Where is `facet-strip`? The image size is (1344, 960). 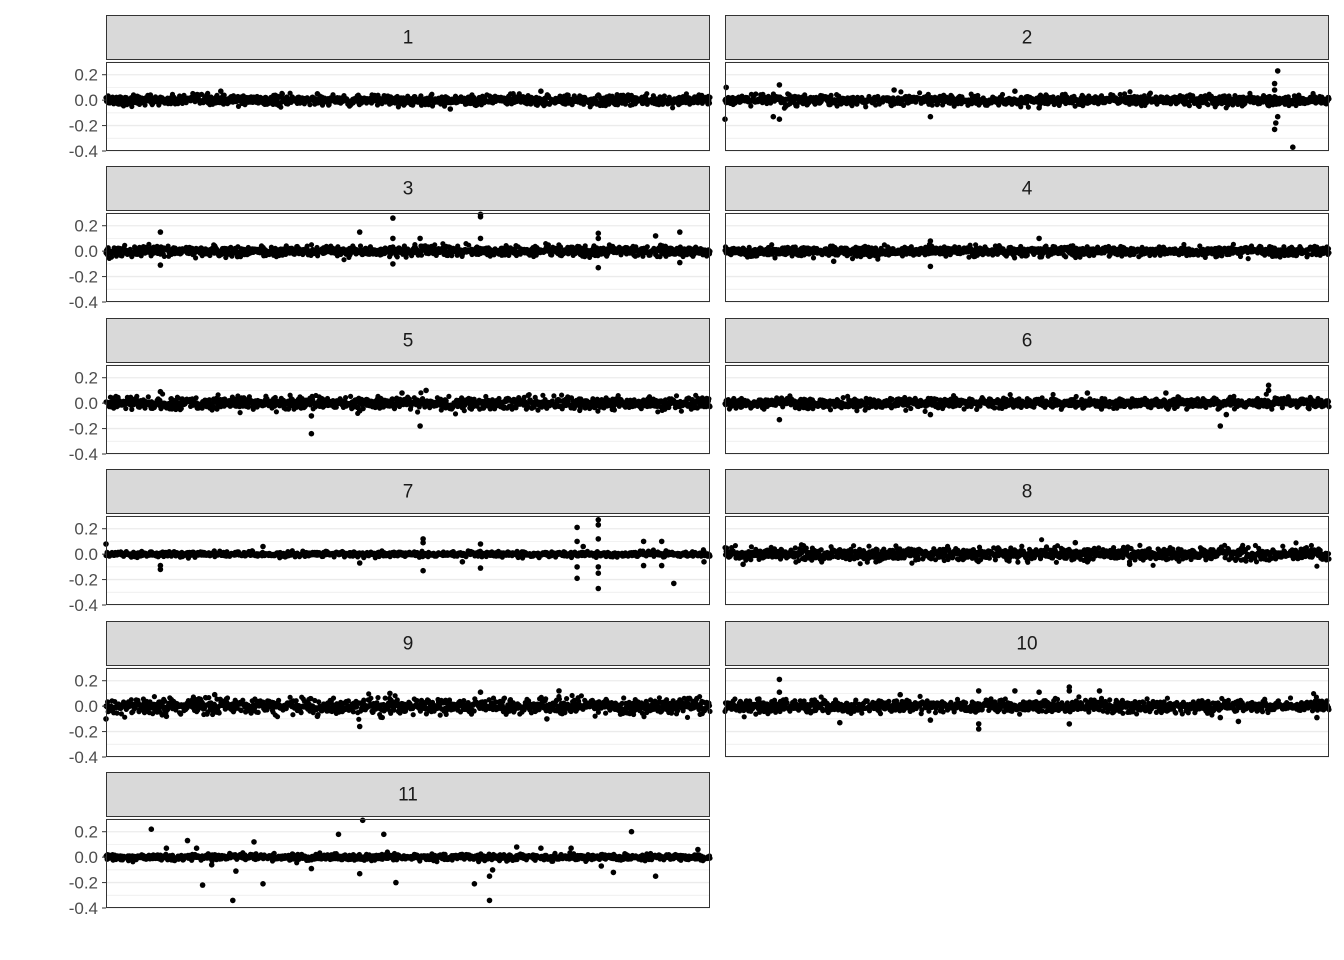 facet-strip is located at coordinates (408, 37).